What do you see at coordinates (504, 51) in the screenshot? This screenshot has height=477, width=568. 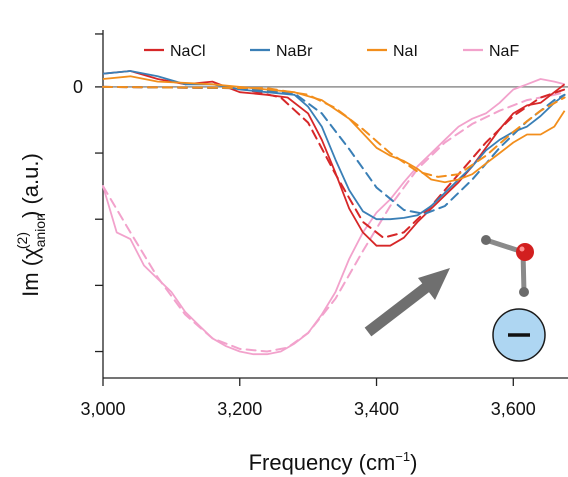 I see `legend-label-naf: NaF` at bounding box center [504, 51].